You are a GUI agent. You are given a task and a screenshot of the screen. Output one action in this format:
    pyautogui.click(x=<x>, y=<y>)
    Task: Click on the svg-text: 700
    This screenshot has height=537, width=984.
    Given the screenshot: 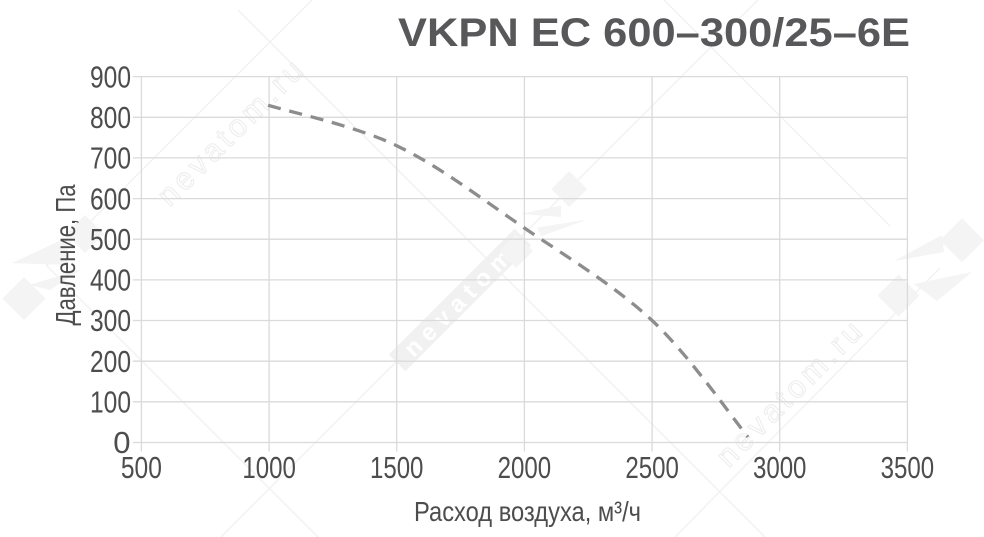 What is the action you would take?
    pyautogui.click(x=110, y=158)
    